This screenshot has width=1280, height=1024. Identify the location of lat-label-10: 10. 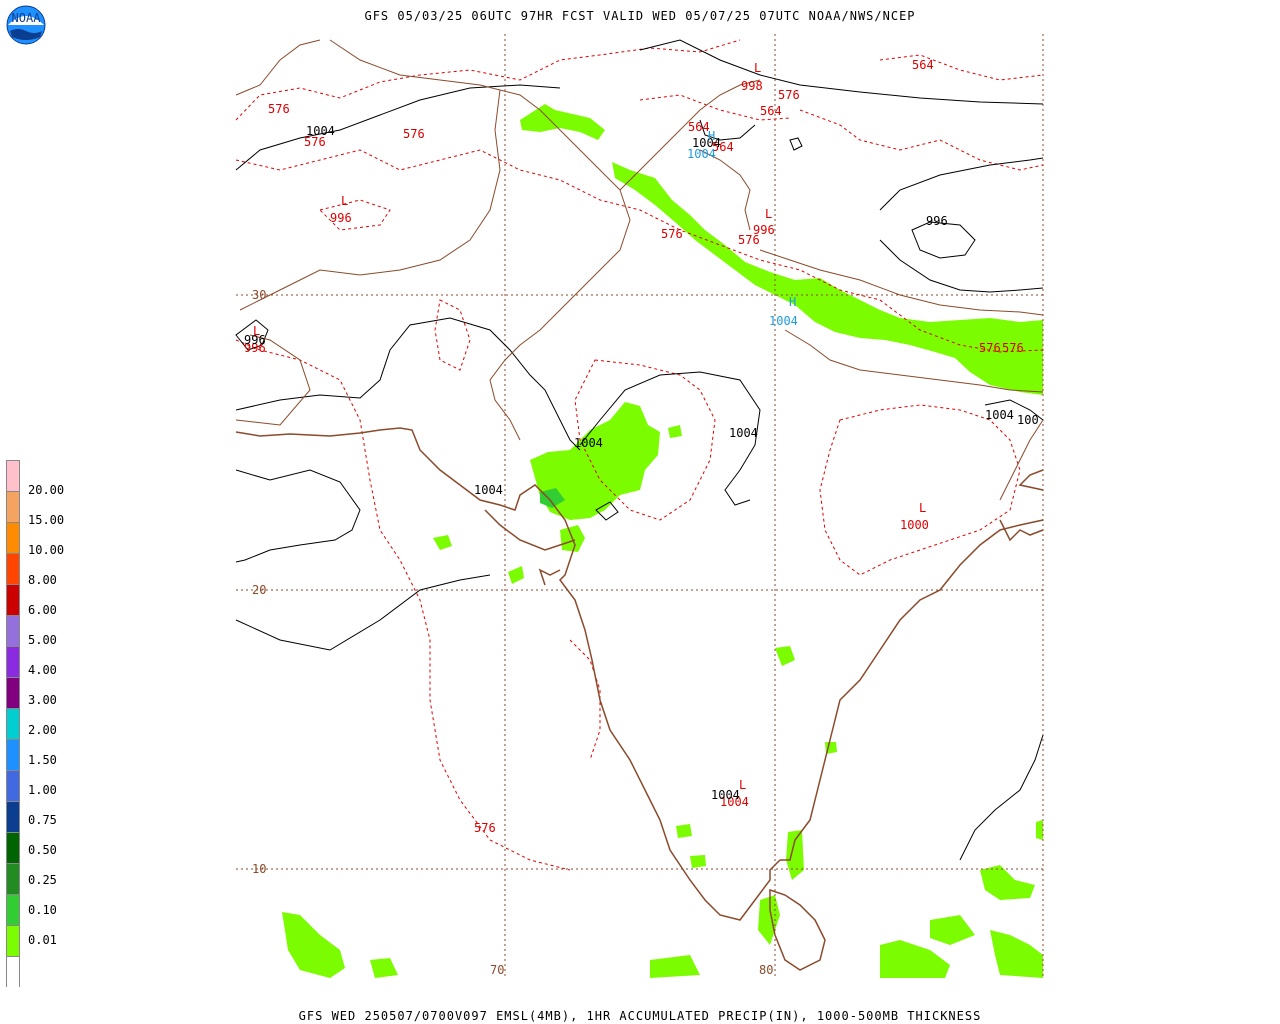
(259, 869).